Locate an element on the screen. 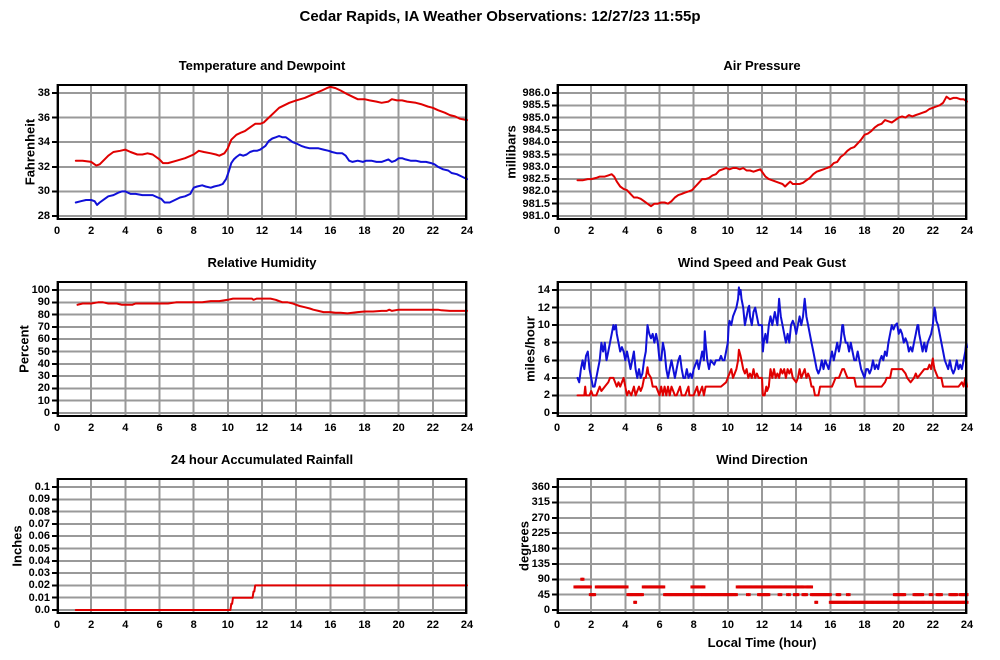 The height and width of the screenshot is (660, 1000). y-axis-label: Percent is located at coordinates (23, 349).